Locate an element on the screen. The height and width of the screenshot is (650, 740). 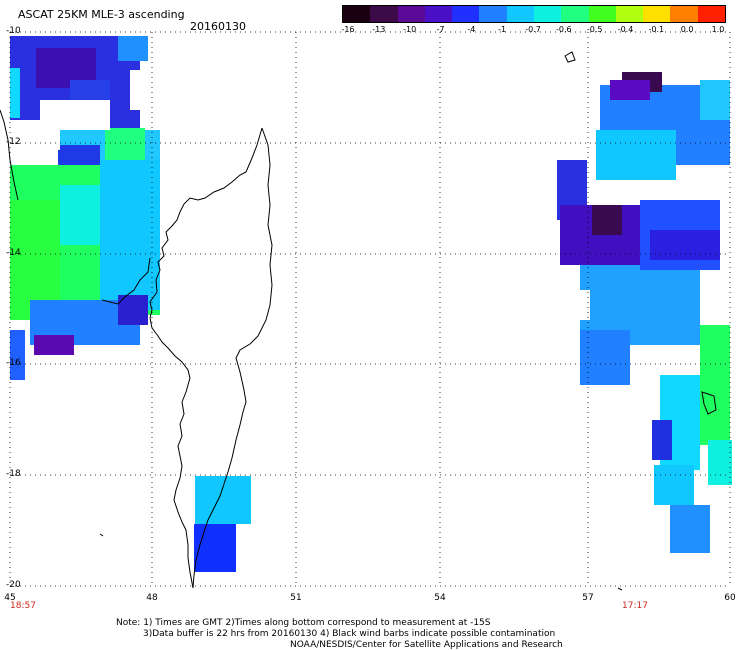
colorbar-tick-label: -0.1 is located at coordinates (656, 29).